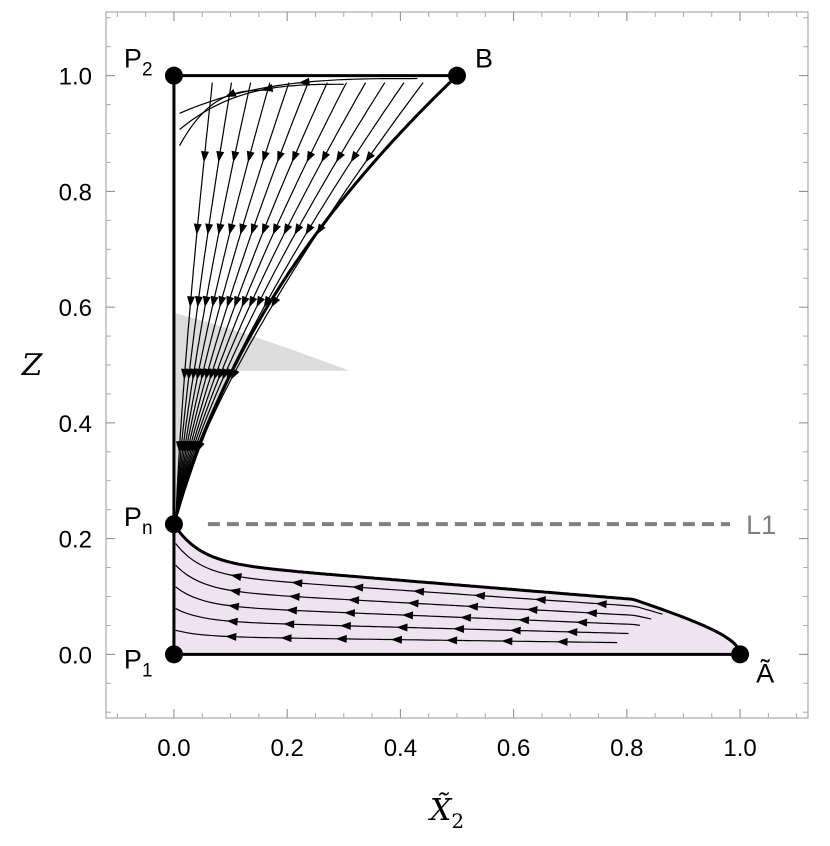 The image size is (830, 846). What do you see at coordinates (32, 365) in the screenshot?
I see `y-axis-label: Z` at bounding box center [32, 365].